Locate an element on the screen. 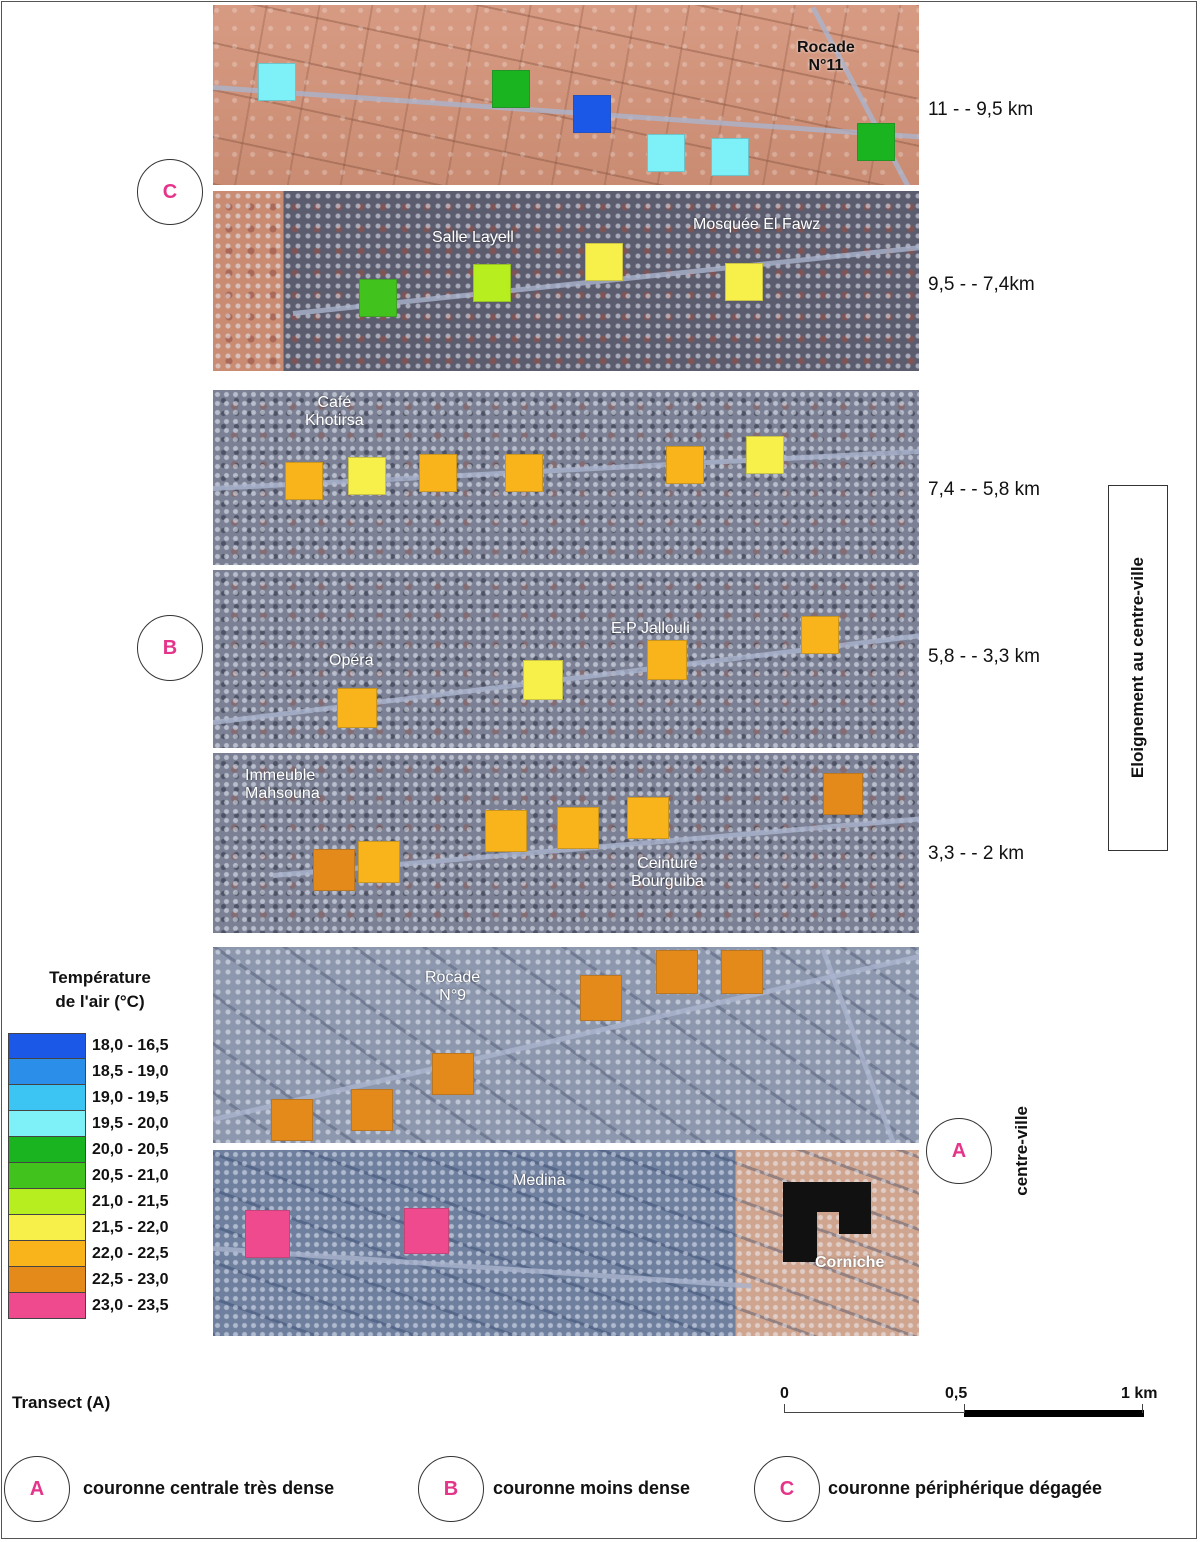  axis-title: Eloignement au centre-ville is located at coordinates (1137, 668).